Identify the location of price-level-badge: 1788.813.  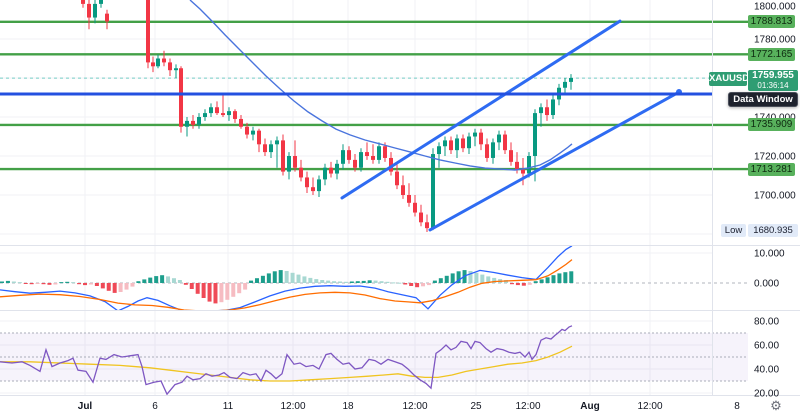
(771, 22).